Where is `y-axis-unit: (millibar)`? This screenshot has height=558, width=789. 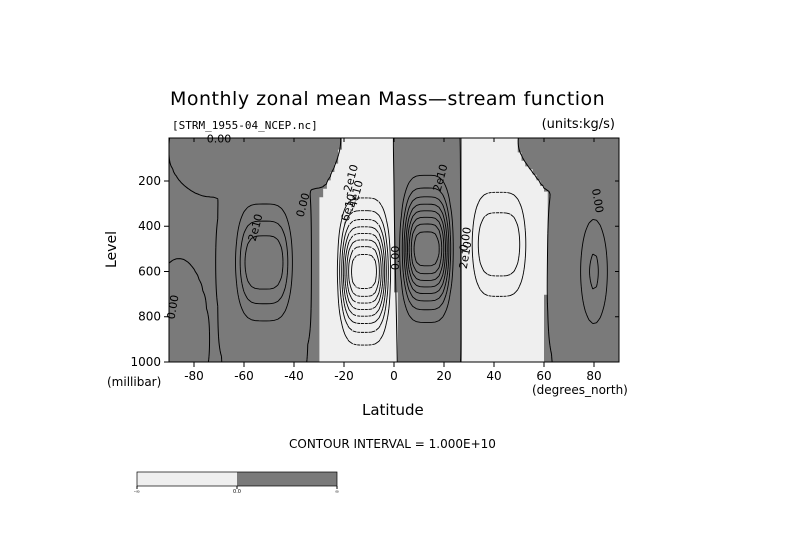
y-axis-unit: (millibar) is located at coordinates (134, 382).